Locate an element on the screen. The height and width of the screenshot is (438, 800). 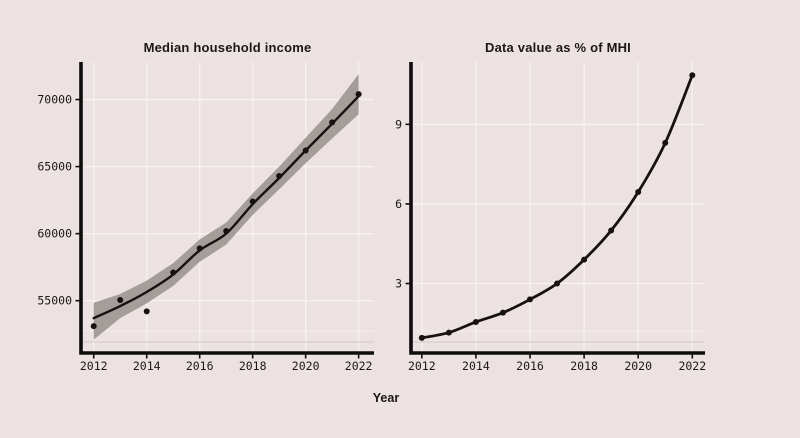
y-tick-label: 6 is located at coordinates (398, 204).